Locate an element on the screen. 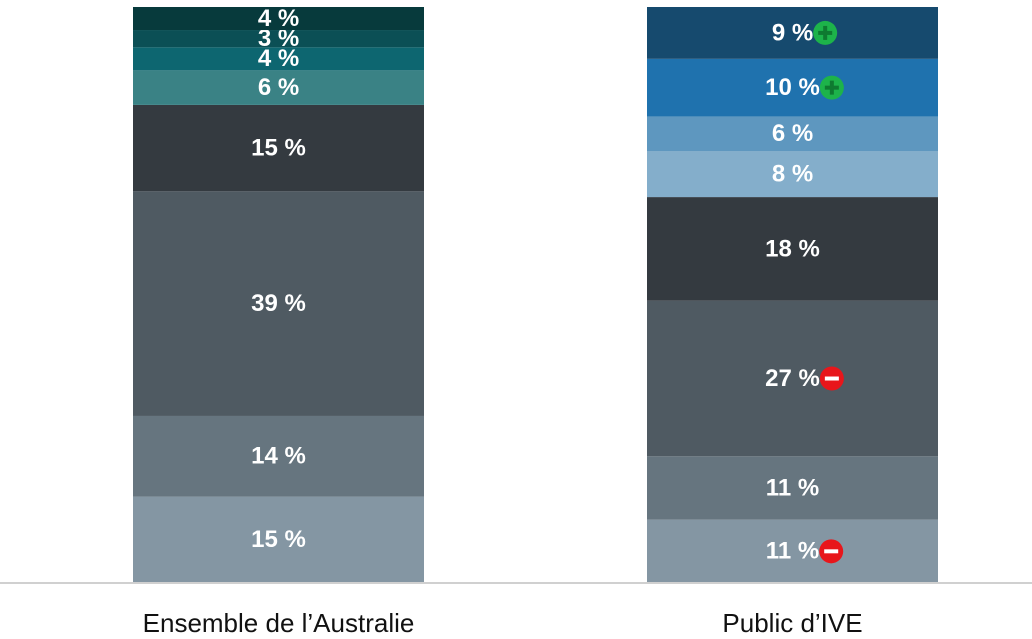 The width and height of the screenshot is (1032, 639). value-label: 27 % is located at coordinates (792, 378).